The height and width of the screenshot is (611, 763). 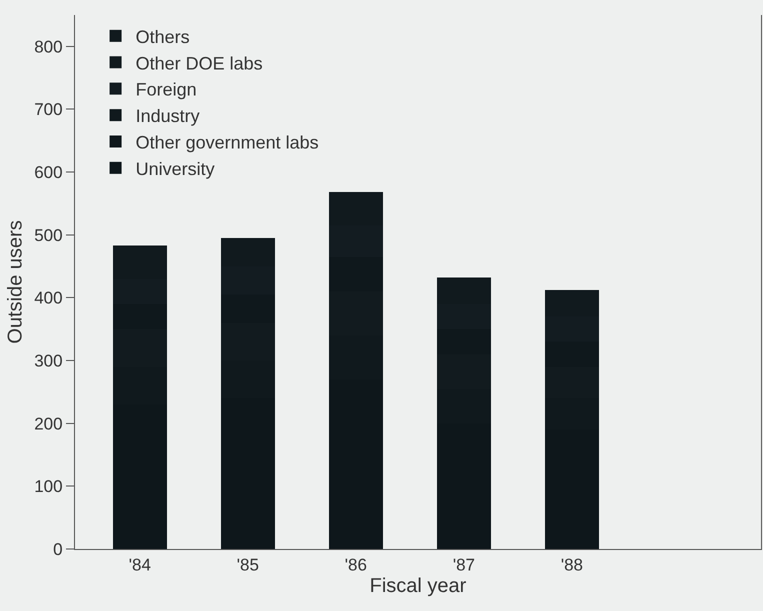 What do you see at coordinates (15, 282) in the screenshot?
I see `y-axis-title: Outside users` at bounding box center [15, 282].